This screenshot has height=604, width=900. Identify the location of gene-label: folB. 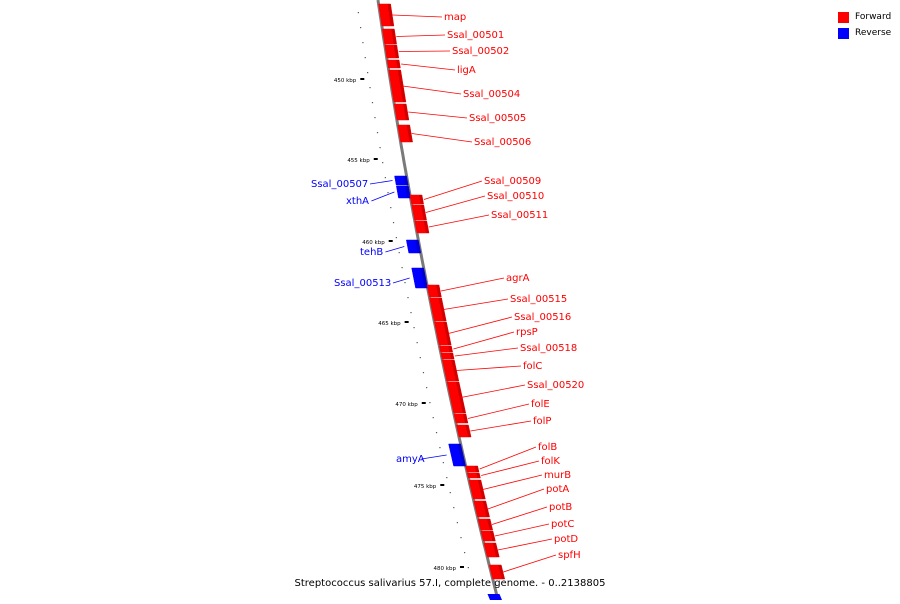
(547, 447).